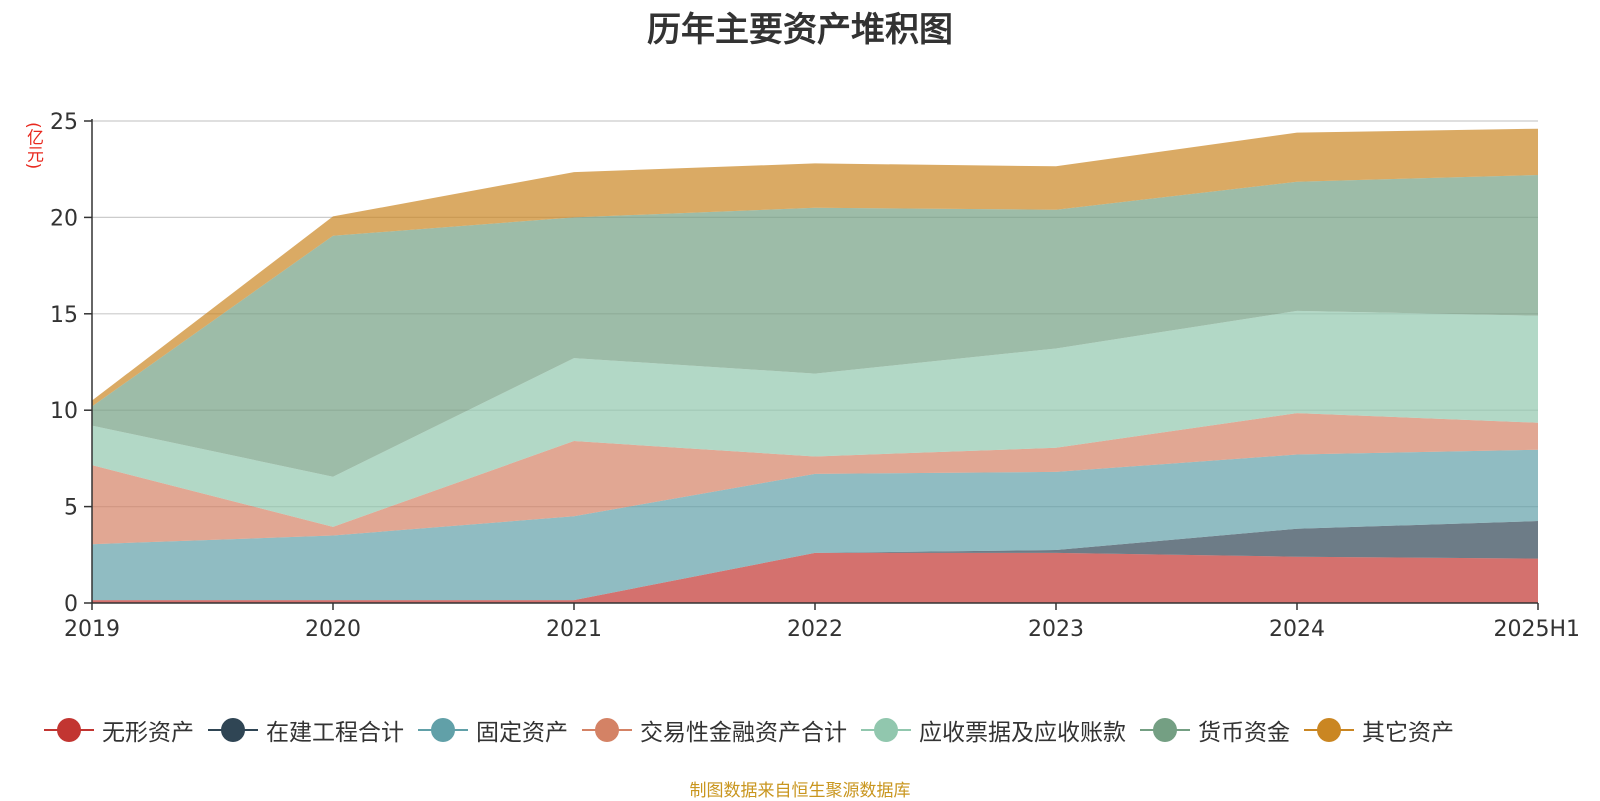 The image size is (1600, 801). I want to click on legend-item: 交易性金融资产合计, so click(714, 730).